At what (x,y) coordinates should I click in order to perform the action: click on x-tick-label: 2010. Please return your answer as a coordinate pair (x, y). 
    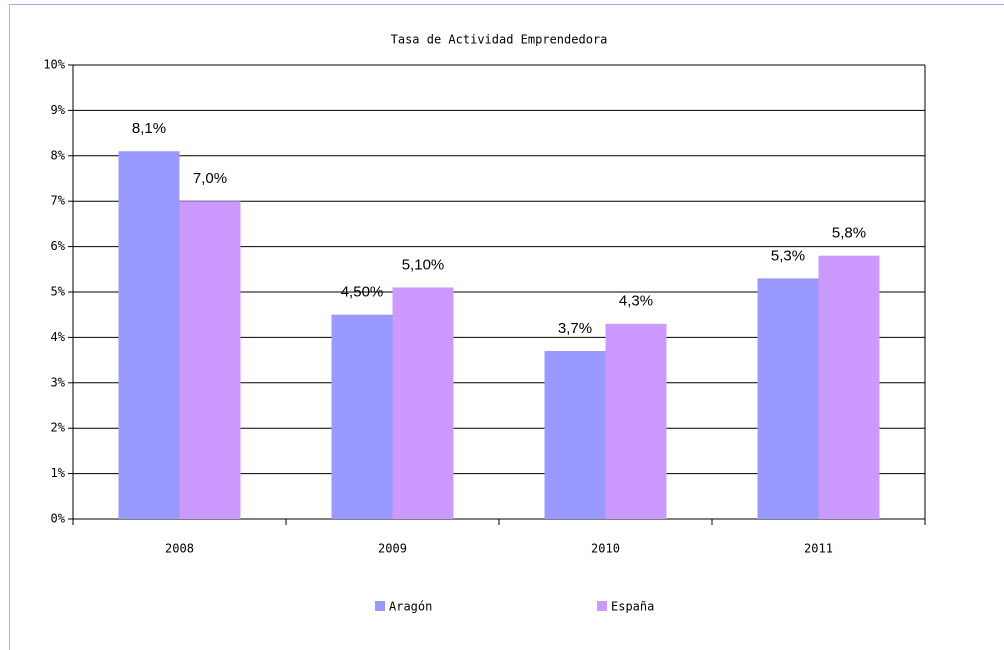
    Looking at the image, I should click on (605, 549).